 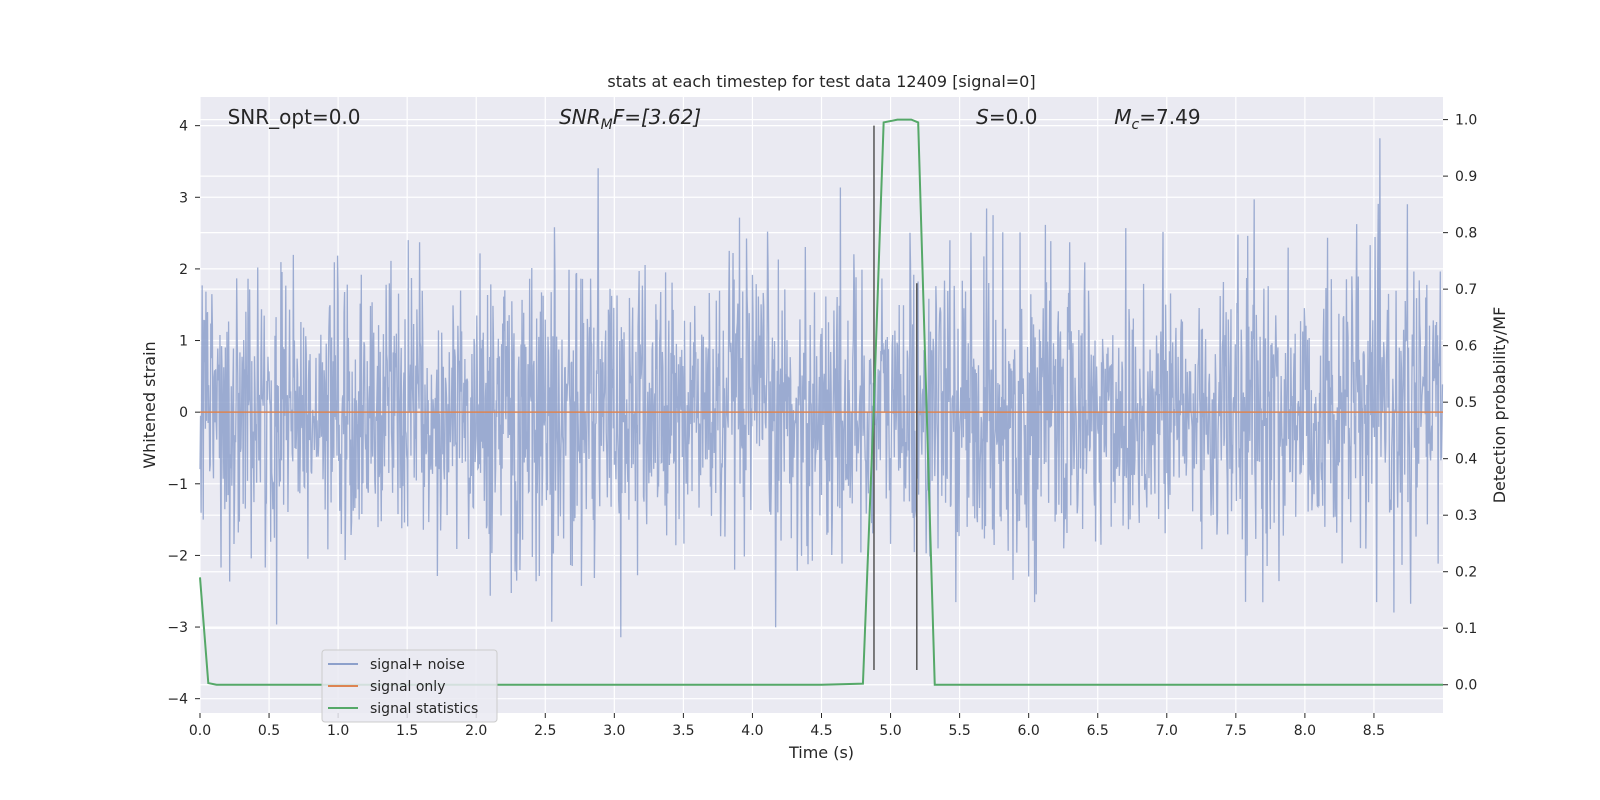 What do you see at coordinates (1098, 731) in the screenshot?
I see `x-tick-label: 6.5` at bounding box center [1098, 731].